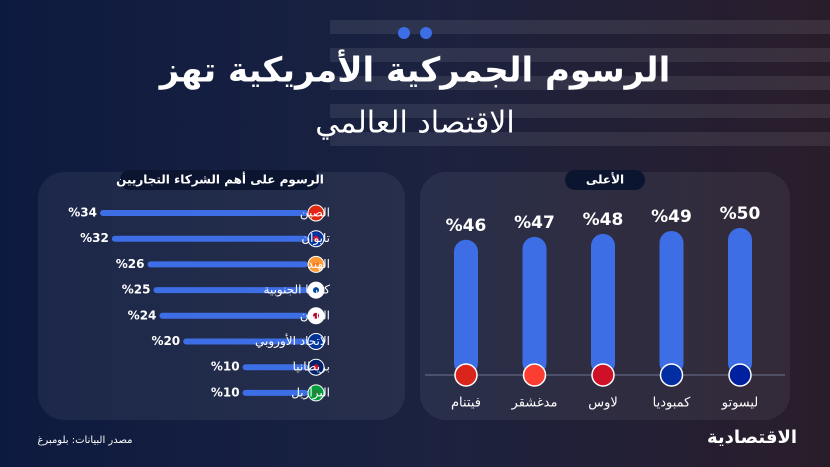  I want to click on value-label: %50, so click(740, 214).